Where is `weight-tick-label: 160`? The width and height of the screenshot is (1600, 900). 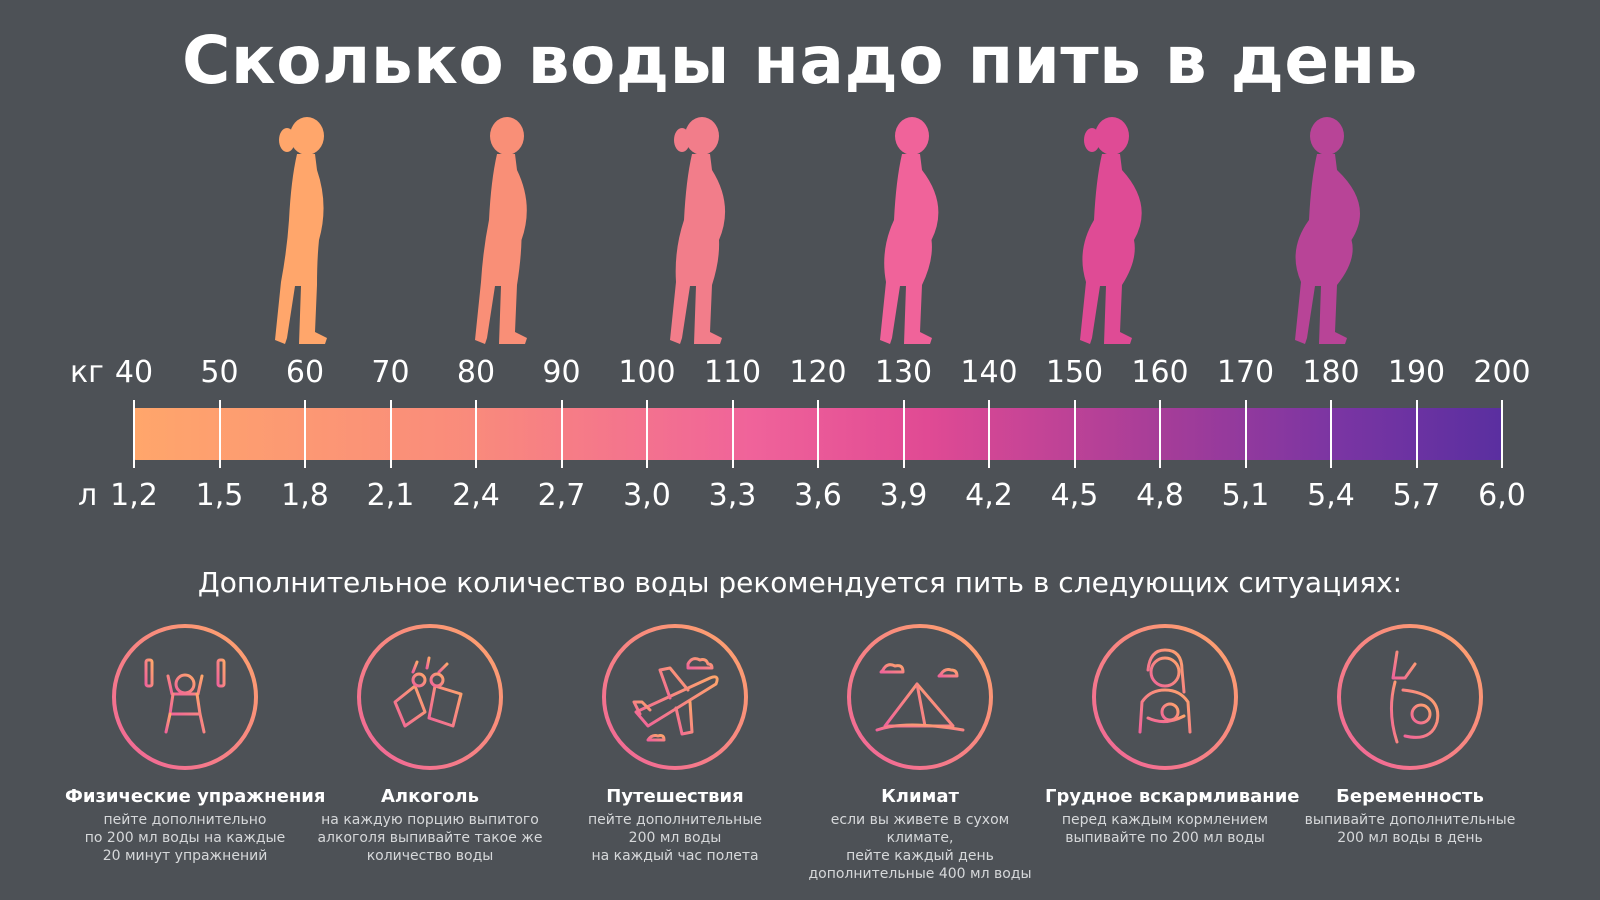 weight-tick-label: 160 is located at coordinates (1160, 372).